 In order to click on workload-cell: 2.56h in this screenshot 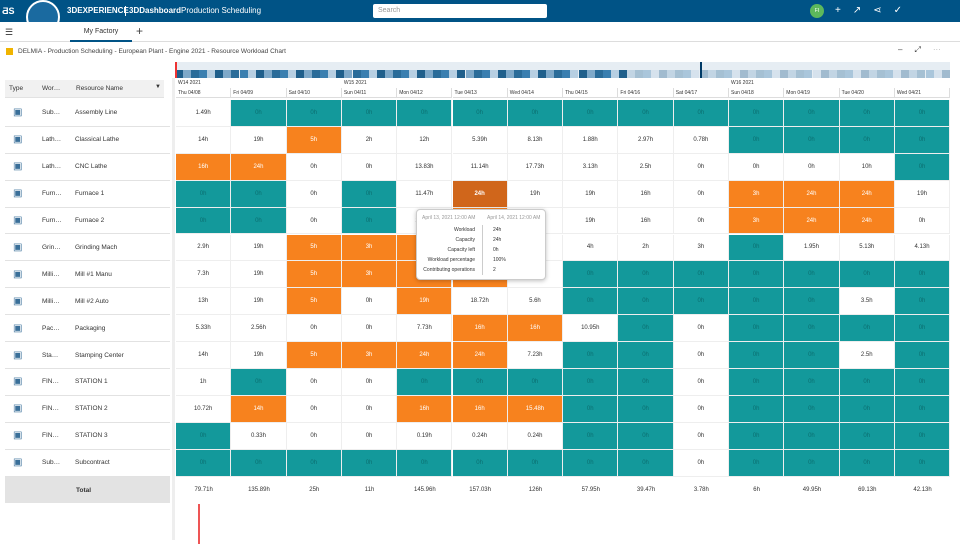, I will do `click(259, 329)`.